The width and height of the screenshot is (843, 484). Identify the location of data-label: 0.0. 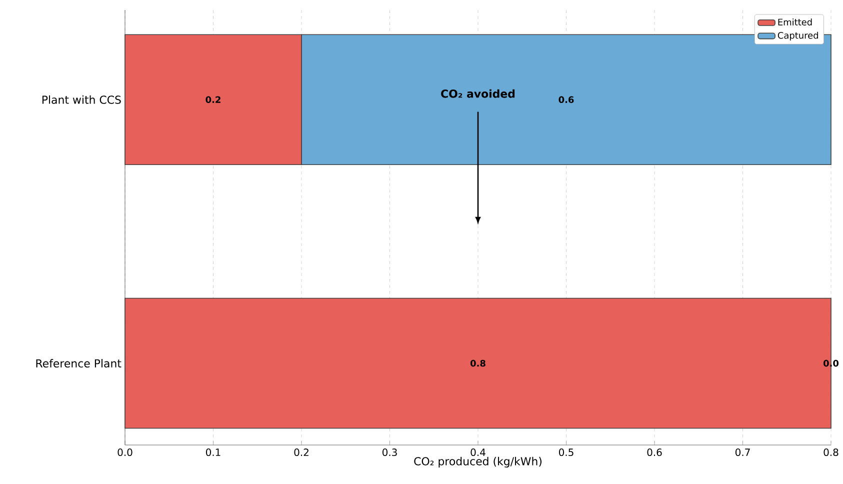
(831, 363).